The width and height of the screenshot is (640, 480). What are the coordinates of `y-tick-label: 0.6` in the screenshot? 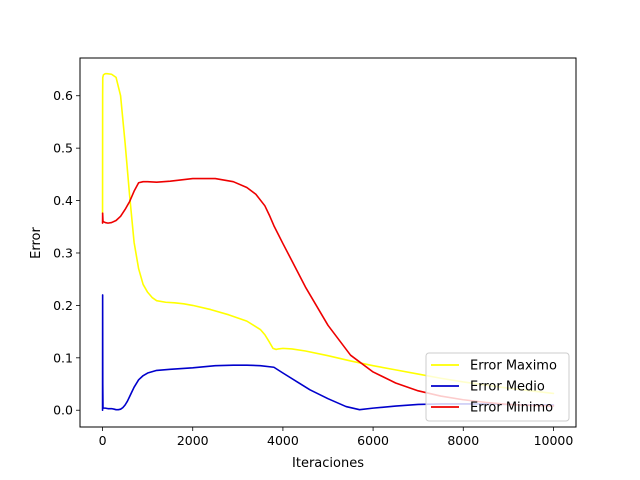 It's located at (63, 95).